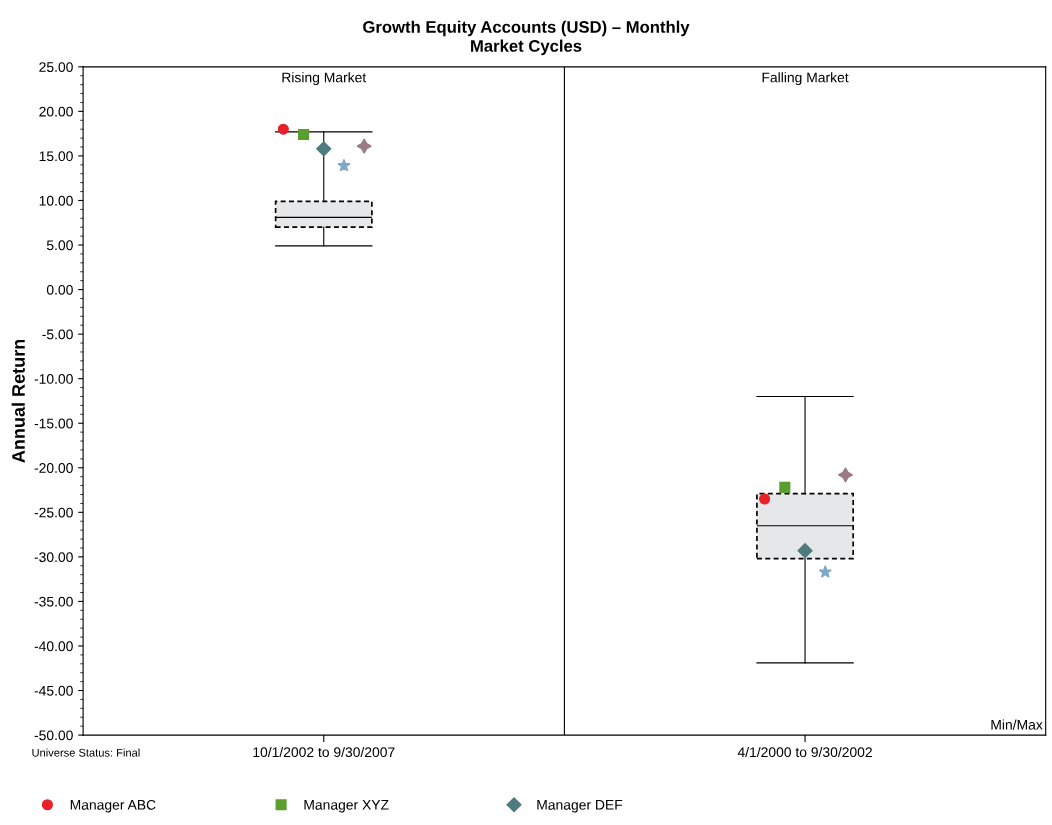 The width and height of the screenshot is (1052, 825). I want to click on y-tick-label: 15.00, so click(56, 156).